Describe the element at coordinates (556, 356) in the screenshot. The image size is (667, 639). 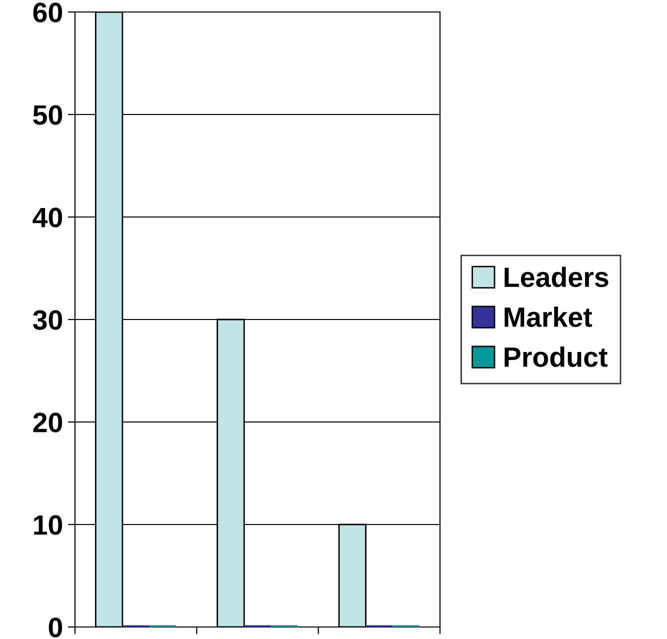
I see `legend-label: Product` at that location.